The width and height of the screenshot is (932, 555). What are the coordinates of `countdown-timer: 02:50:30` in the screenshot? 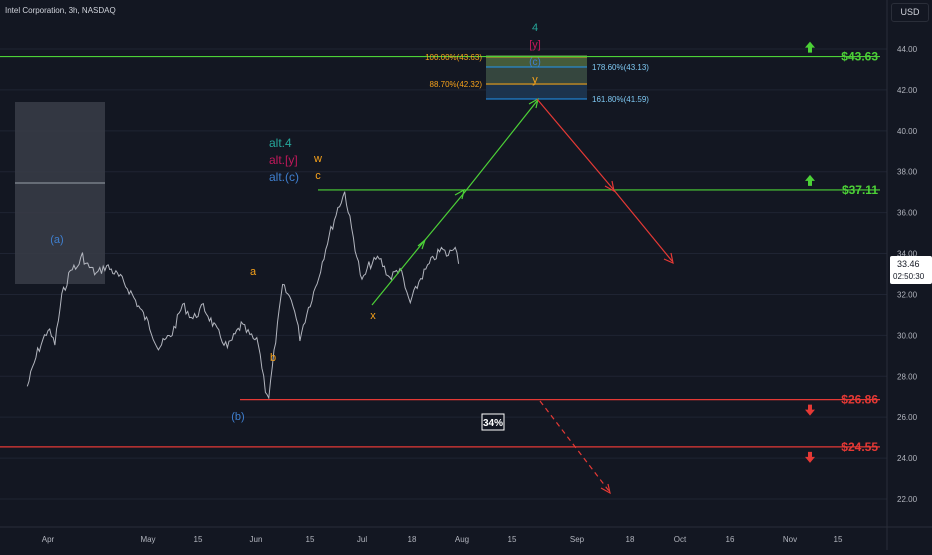 It's located at (909, 276).